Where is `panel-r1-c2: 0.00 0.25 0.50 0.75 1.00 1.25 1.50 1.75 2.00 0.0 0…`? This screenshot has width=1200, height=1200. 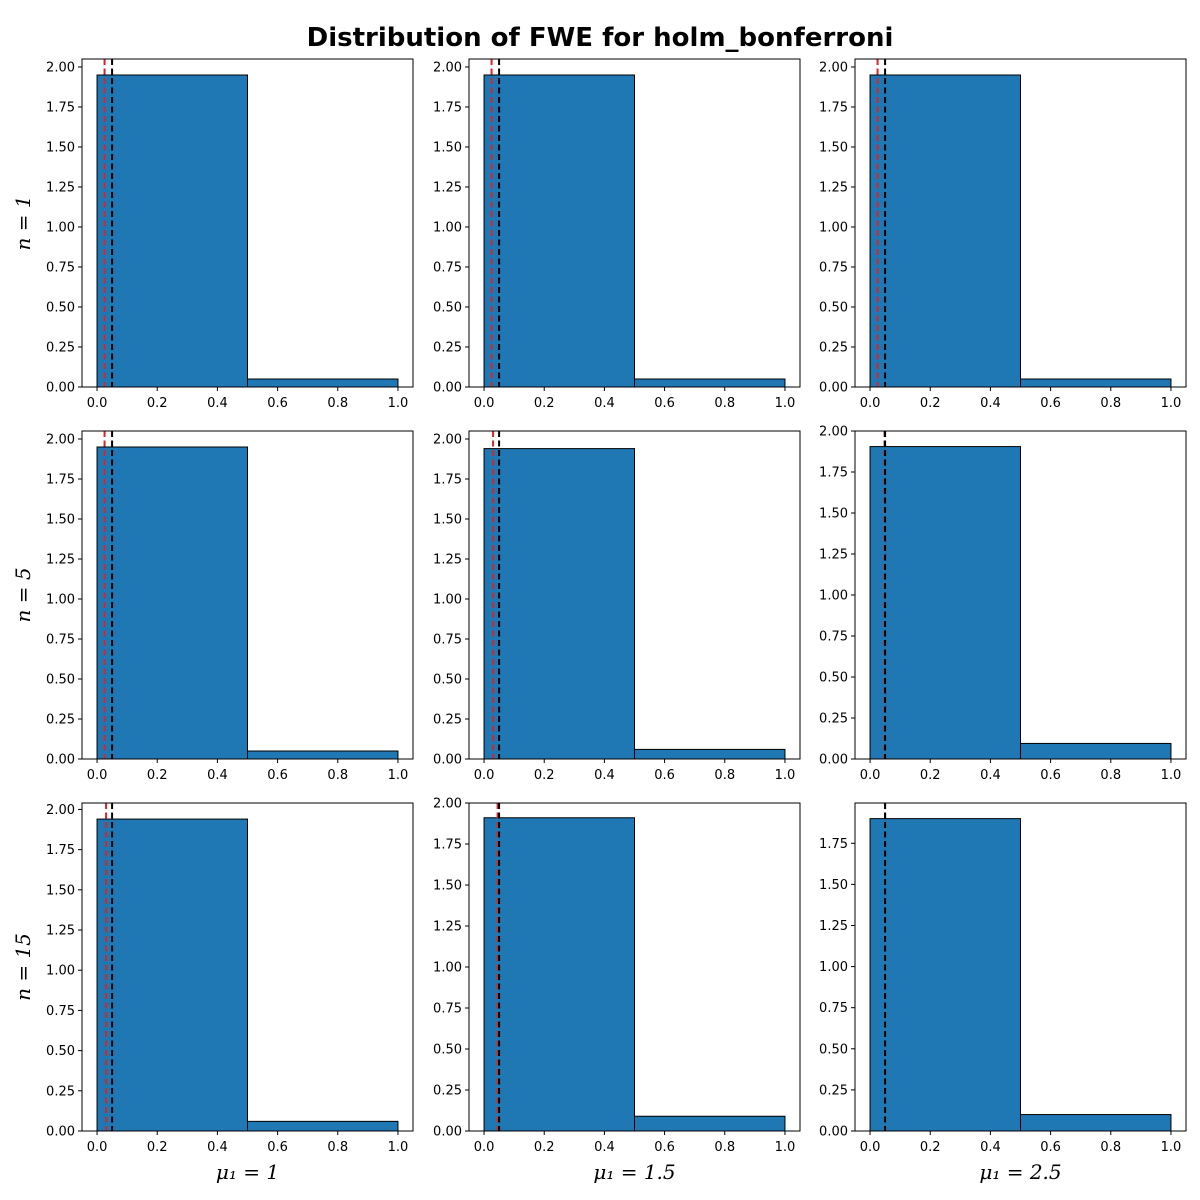 panel-r1-c2: 0.00 0.25 0.50 0.75 1.00 1.25 1.50 1.75 2.00 0.0 0… is located at coordinates (617, 234).